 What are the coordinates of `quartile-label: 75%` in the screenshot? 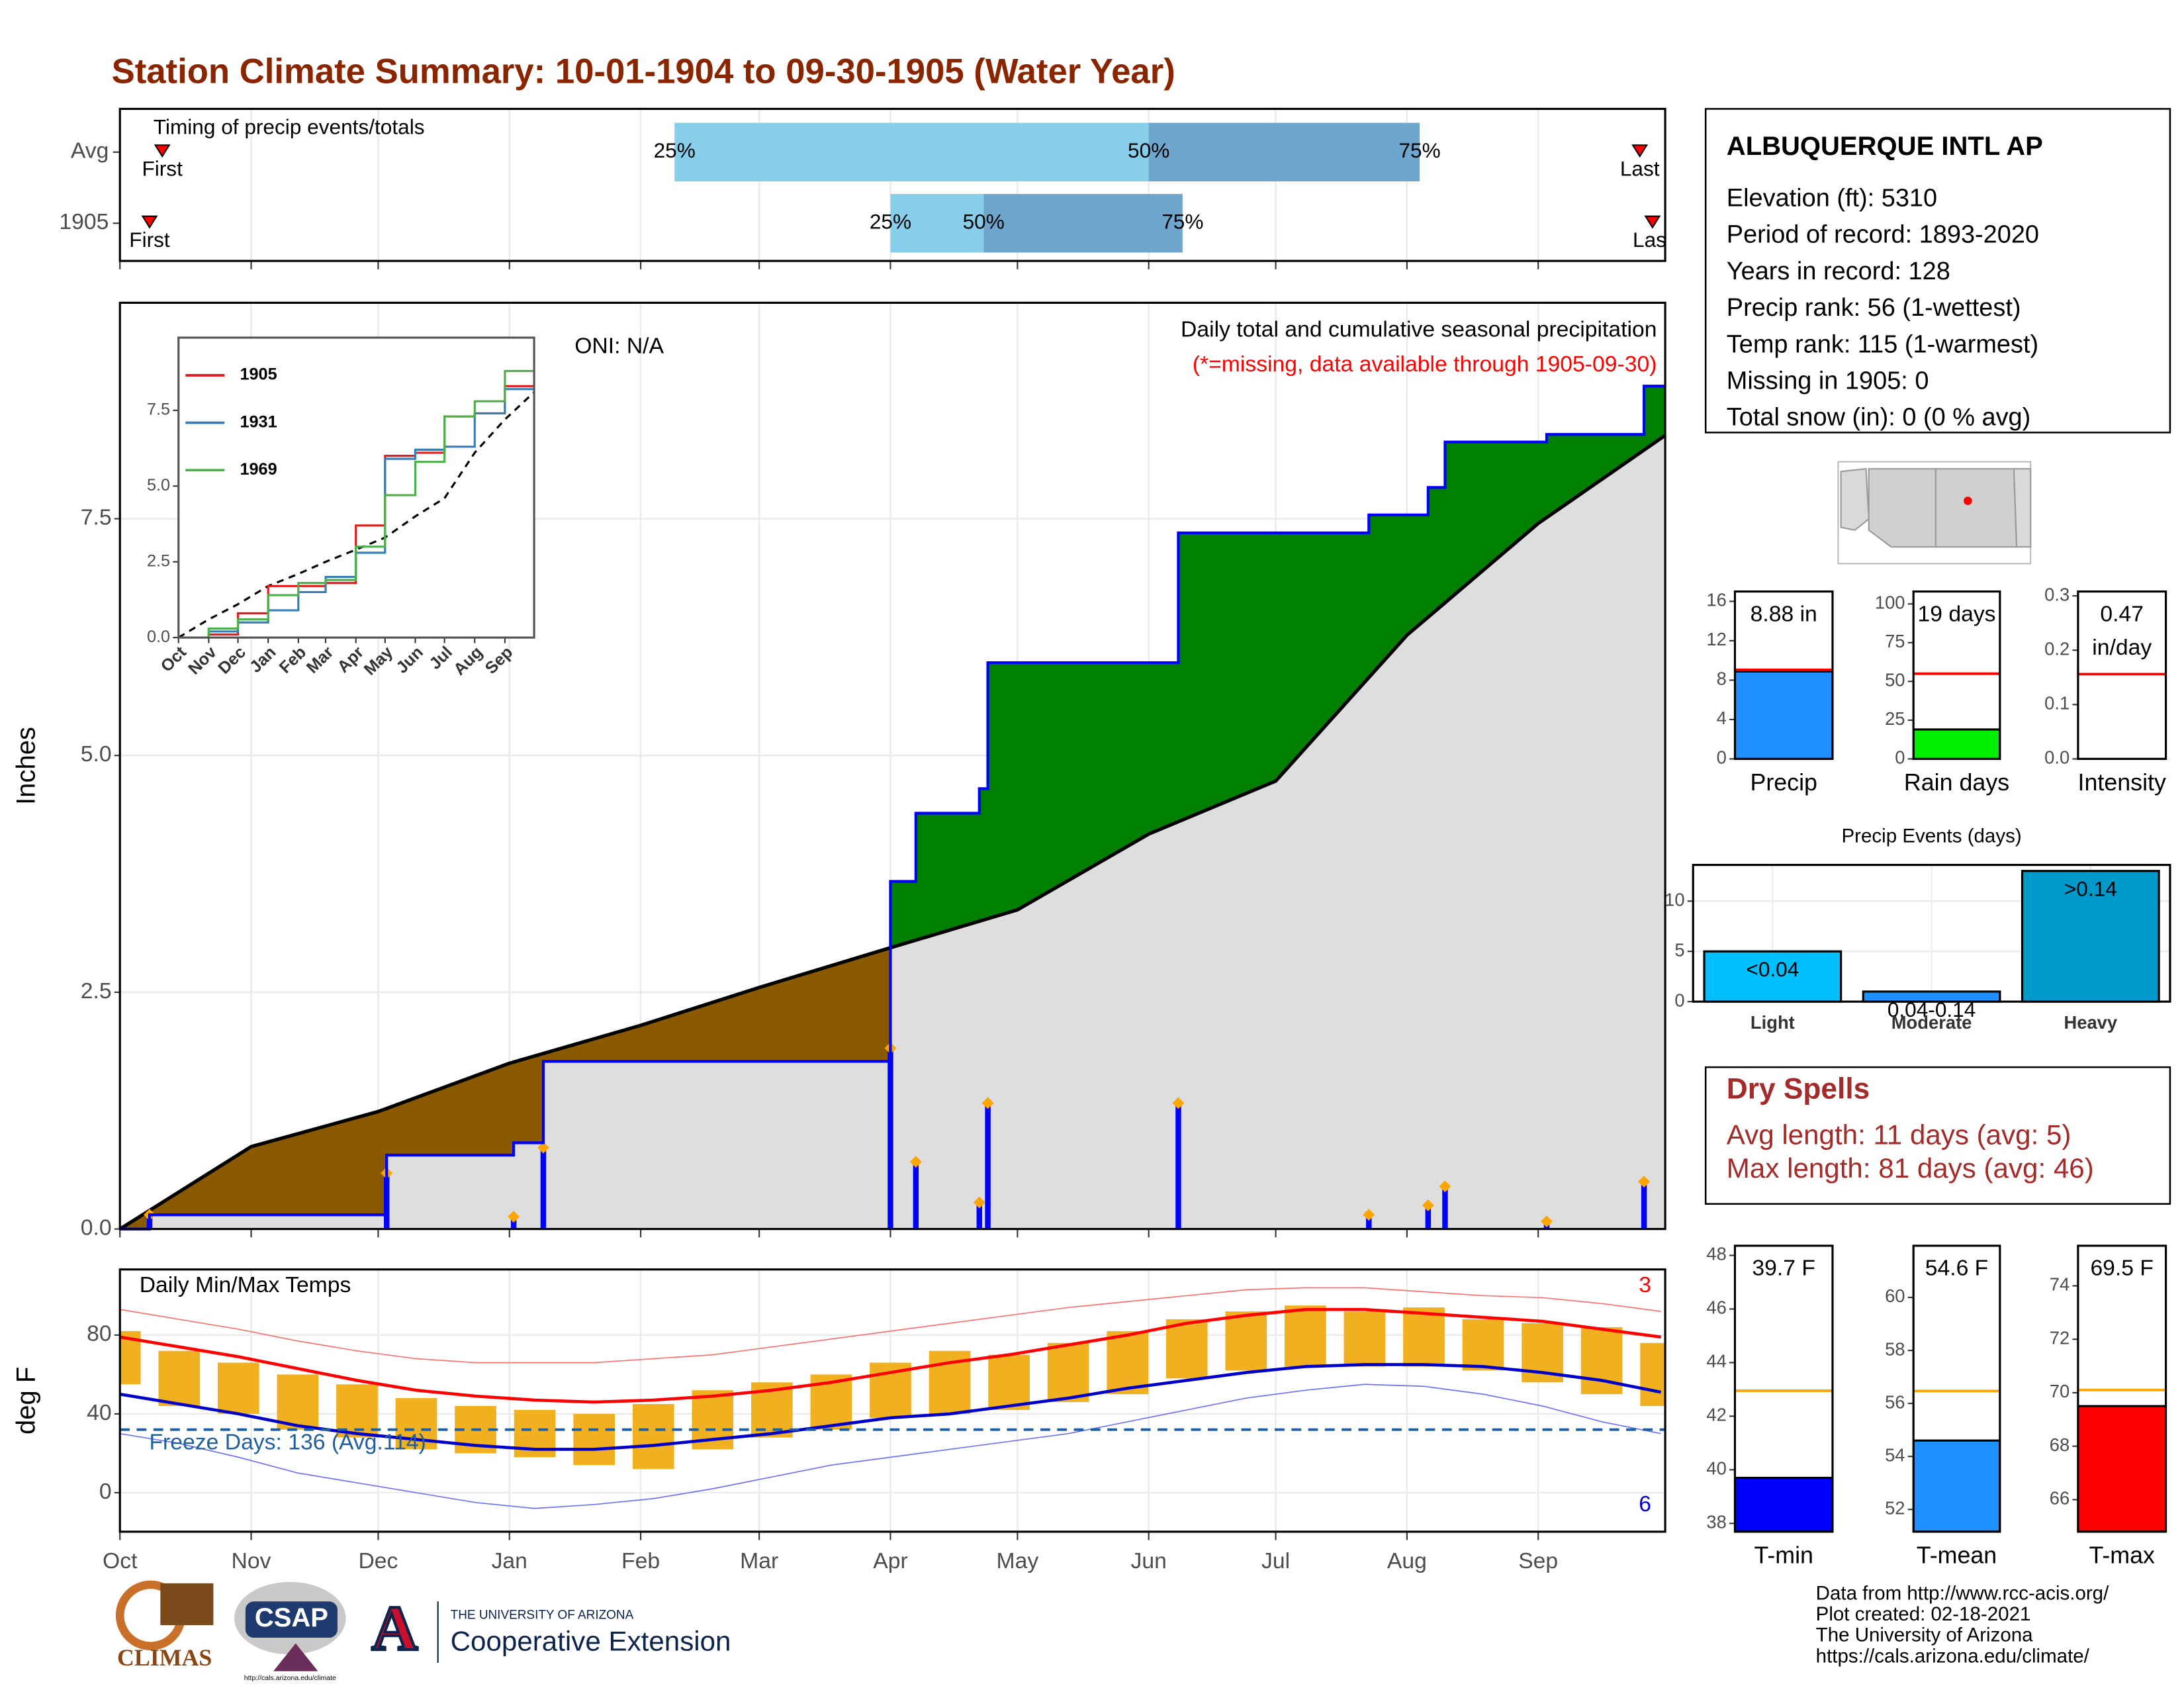 It's located at (1419, 150).